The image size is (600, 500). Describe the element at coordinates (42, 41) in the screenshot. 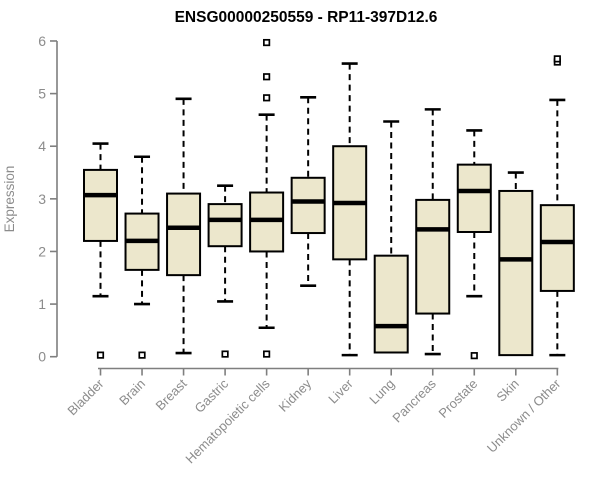

I see `y-tick-label: 6` at that location.